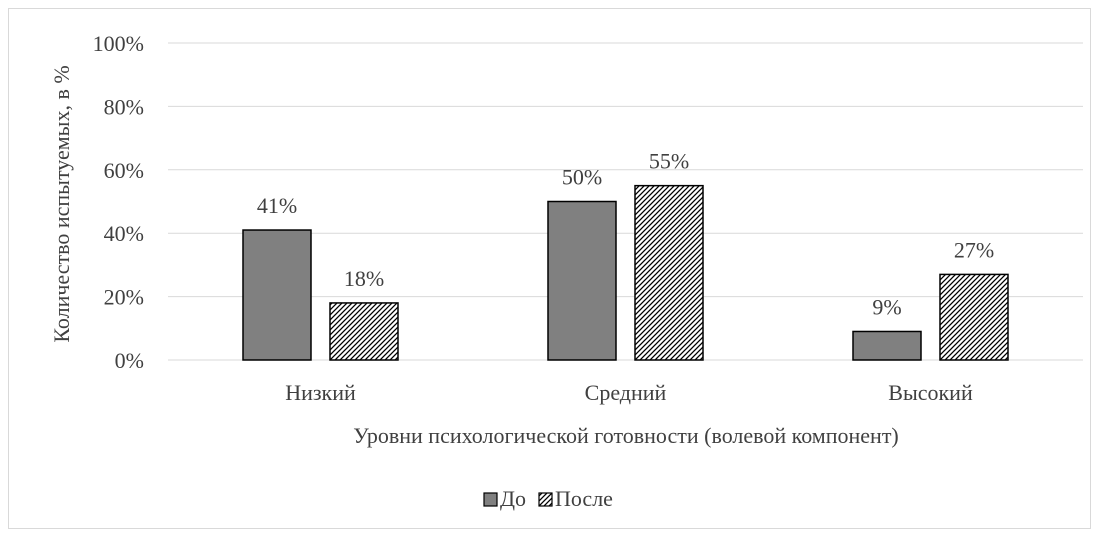  I want to click on legend: До После, so click(548, 498).